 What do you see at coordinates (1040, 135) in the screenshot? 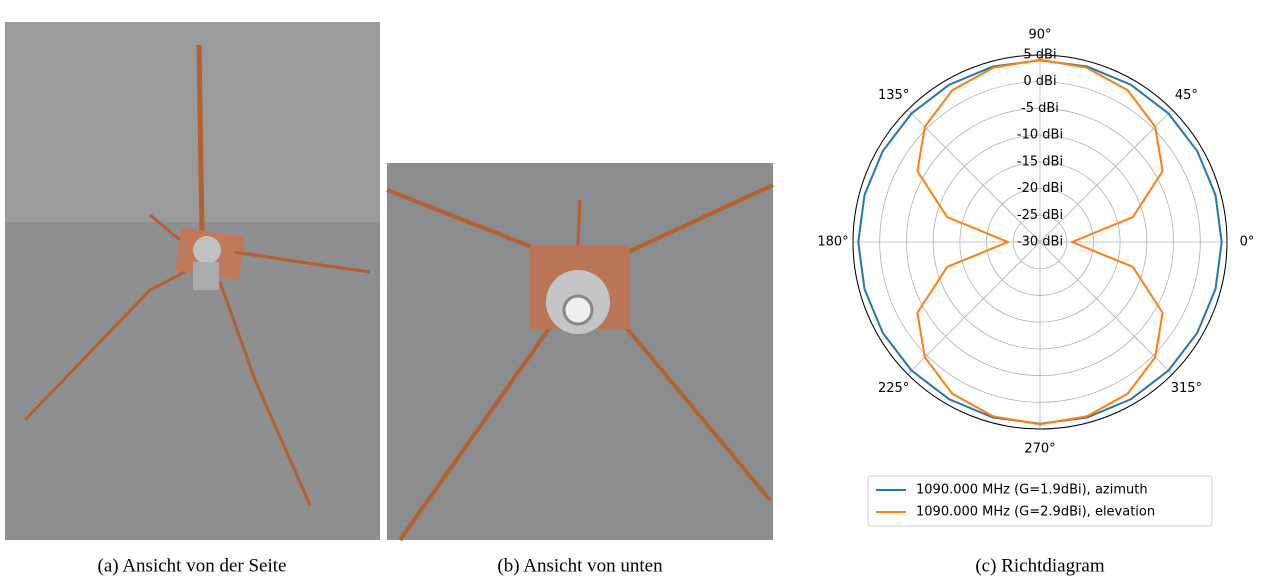
I see `radial-tick-label: -10 dBi` at bounding box center [1040, 135].